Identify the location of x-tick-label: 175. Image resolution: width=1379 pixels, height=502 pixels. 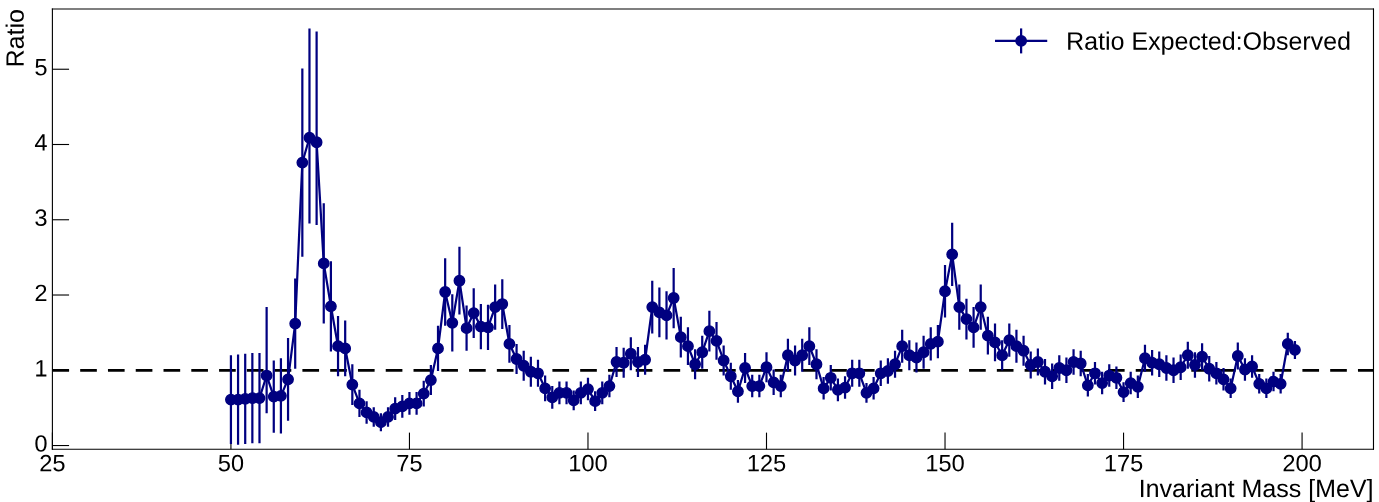
(1124, 463).